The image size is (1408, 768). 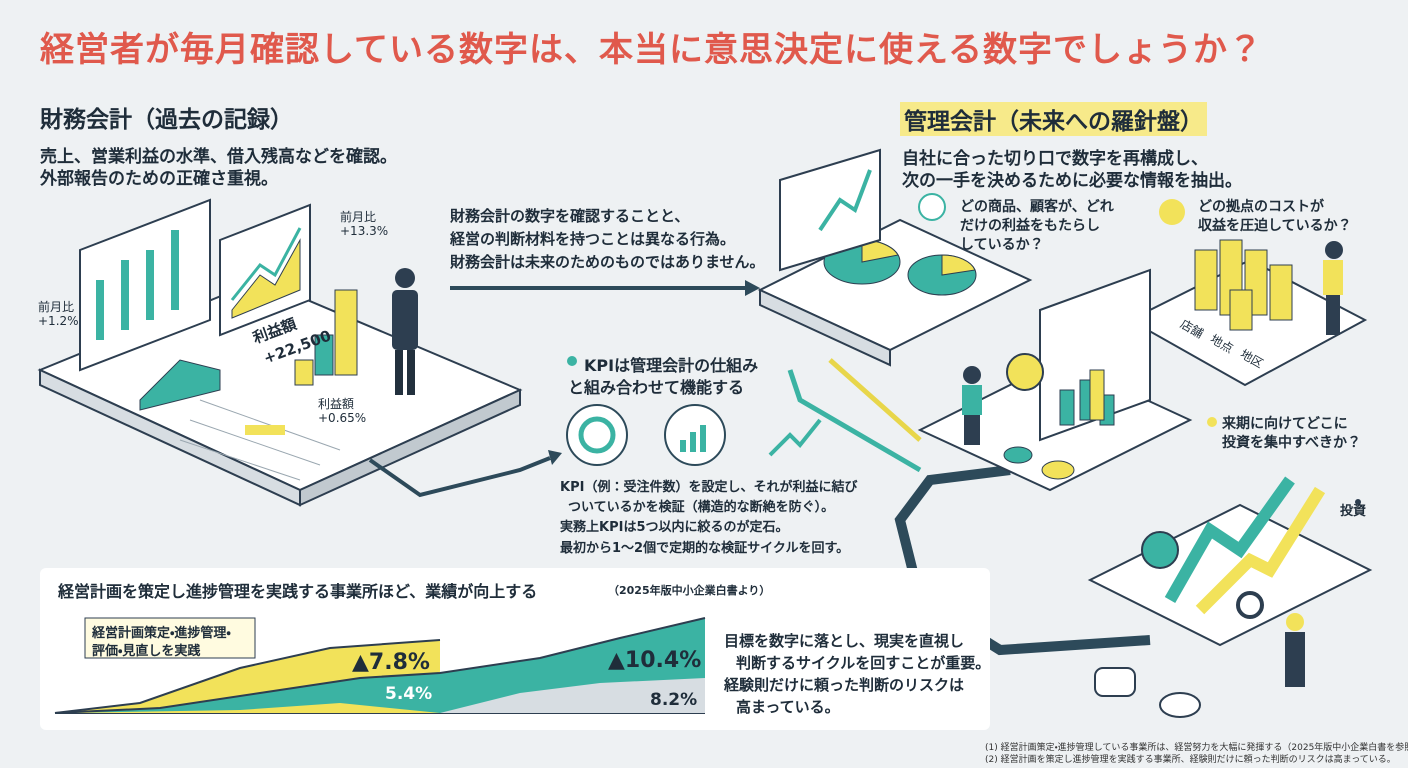 What do you see at coordinates (709, 487) in the screenshot?
I see `kpi-bullet: KPI（例：受注件数）を設定し、それが利益に結び` at bounding box center [709, 487].